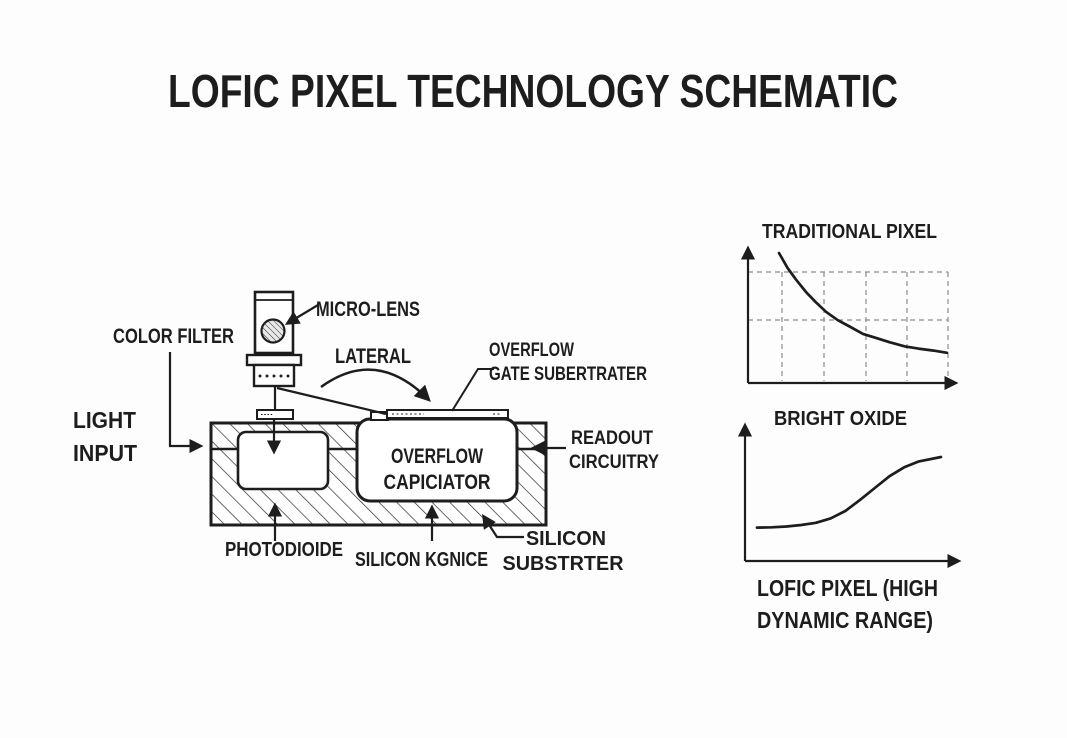 The image size is (1067, 738). Describe the element at coordinates (283, 460) in the screenshot. I see `photodiode-well` at that location.